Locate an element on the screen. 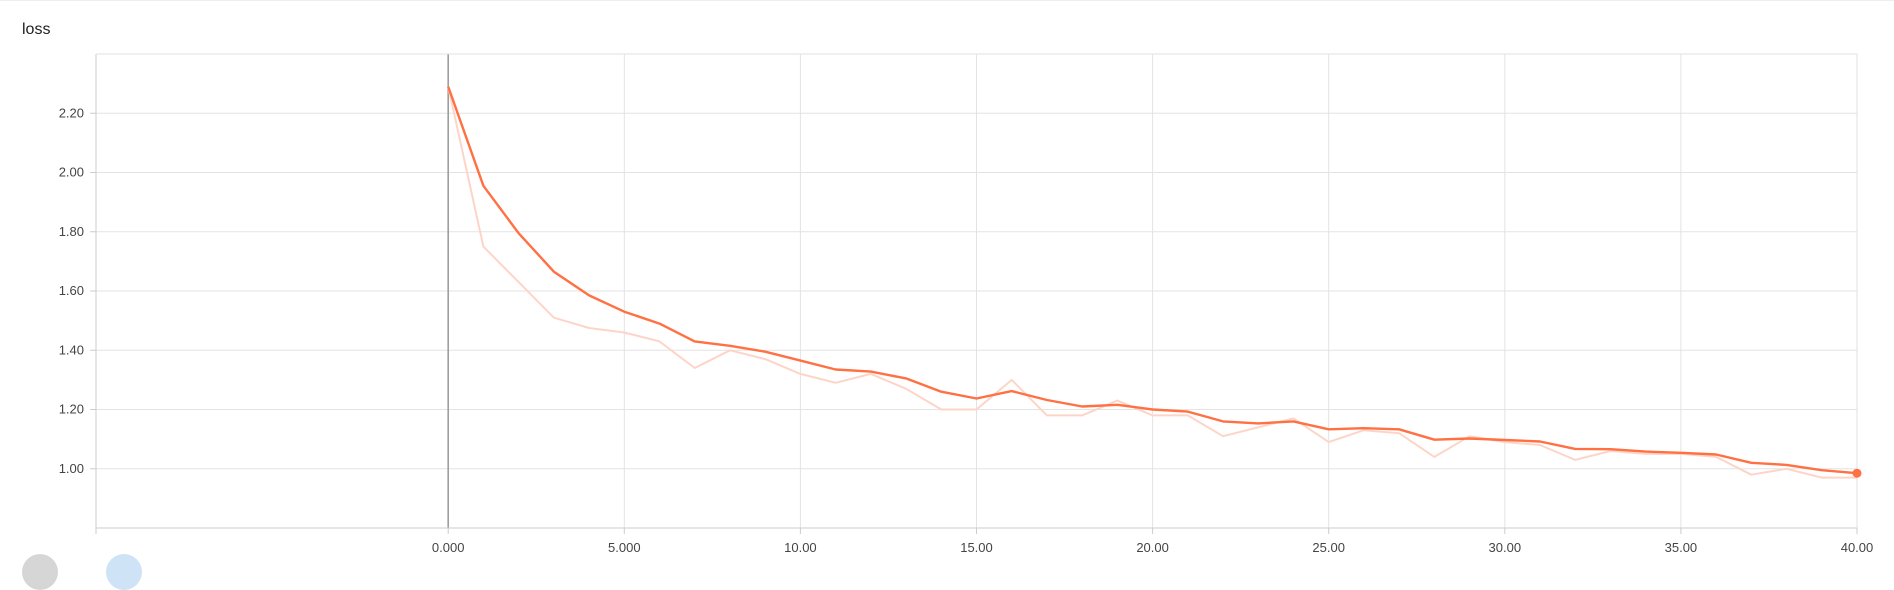  toggle-log-scale-button is located at coordinates (124, 572).